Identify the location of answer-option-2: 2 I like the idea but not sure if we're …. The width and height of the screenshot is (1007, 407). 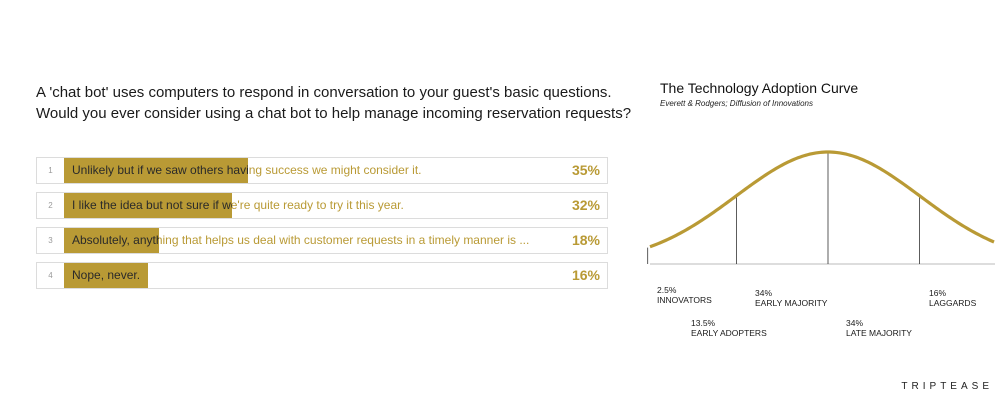
(322, 205).